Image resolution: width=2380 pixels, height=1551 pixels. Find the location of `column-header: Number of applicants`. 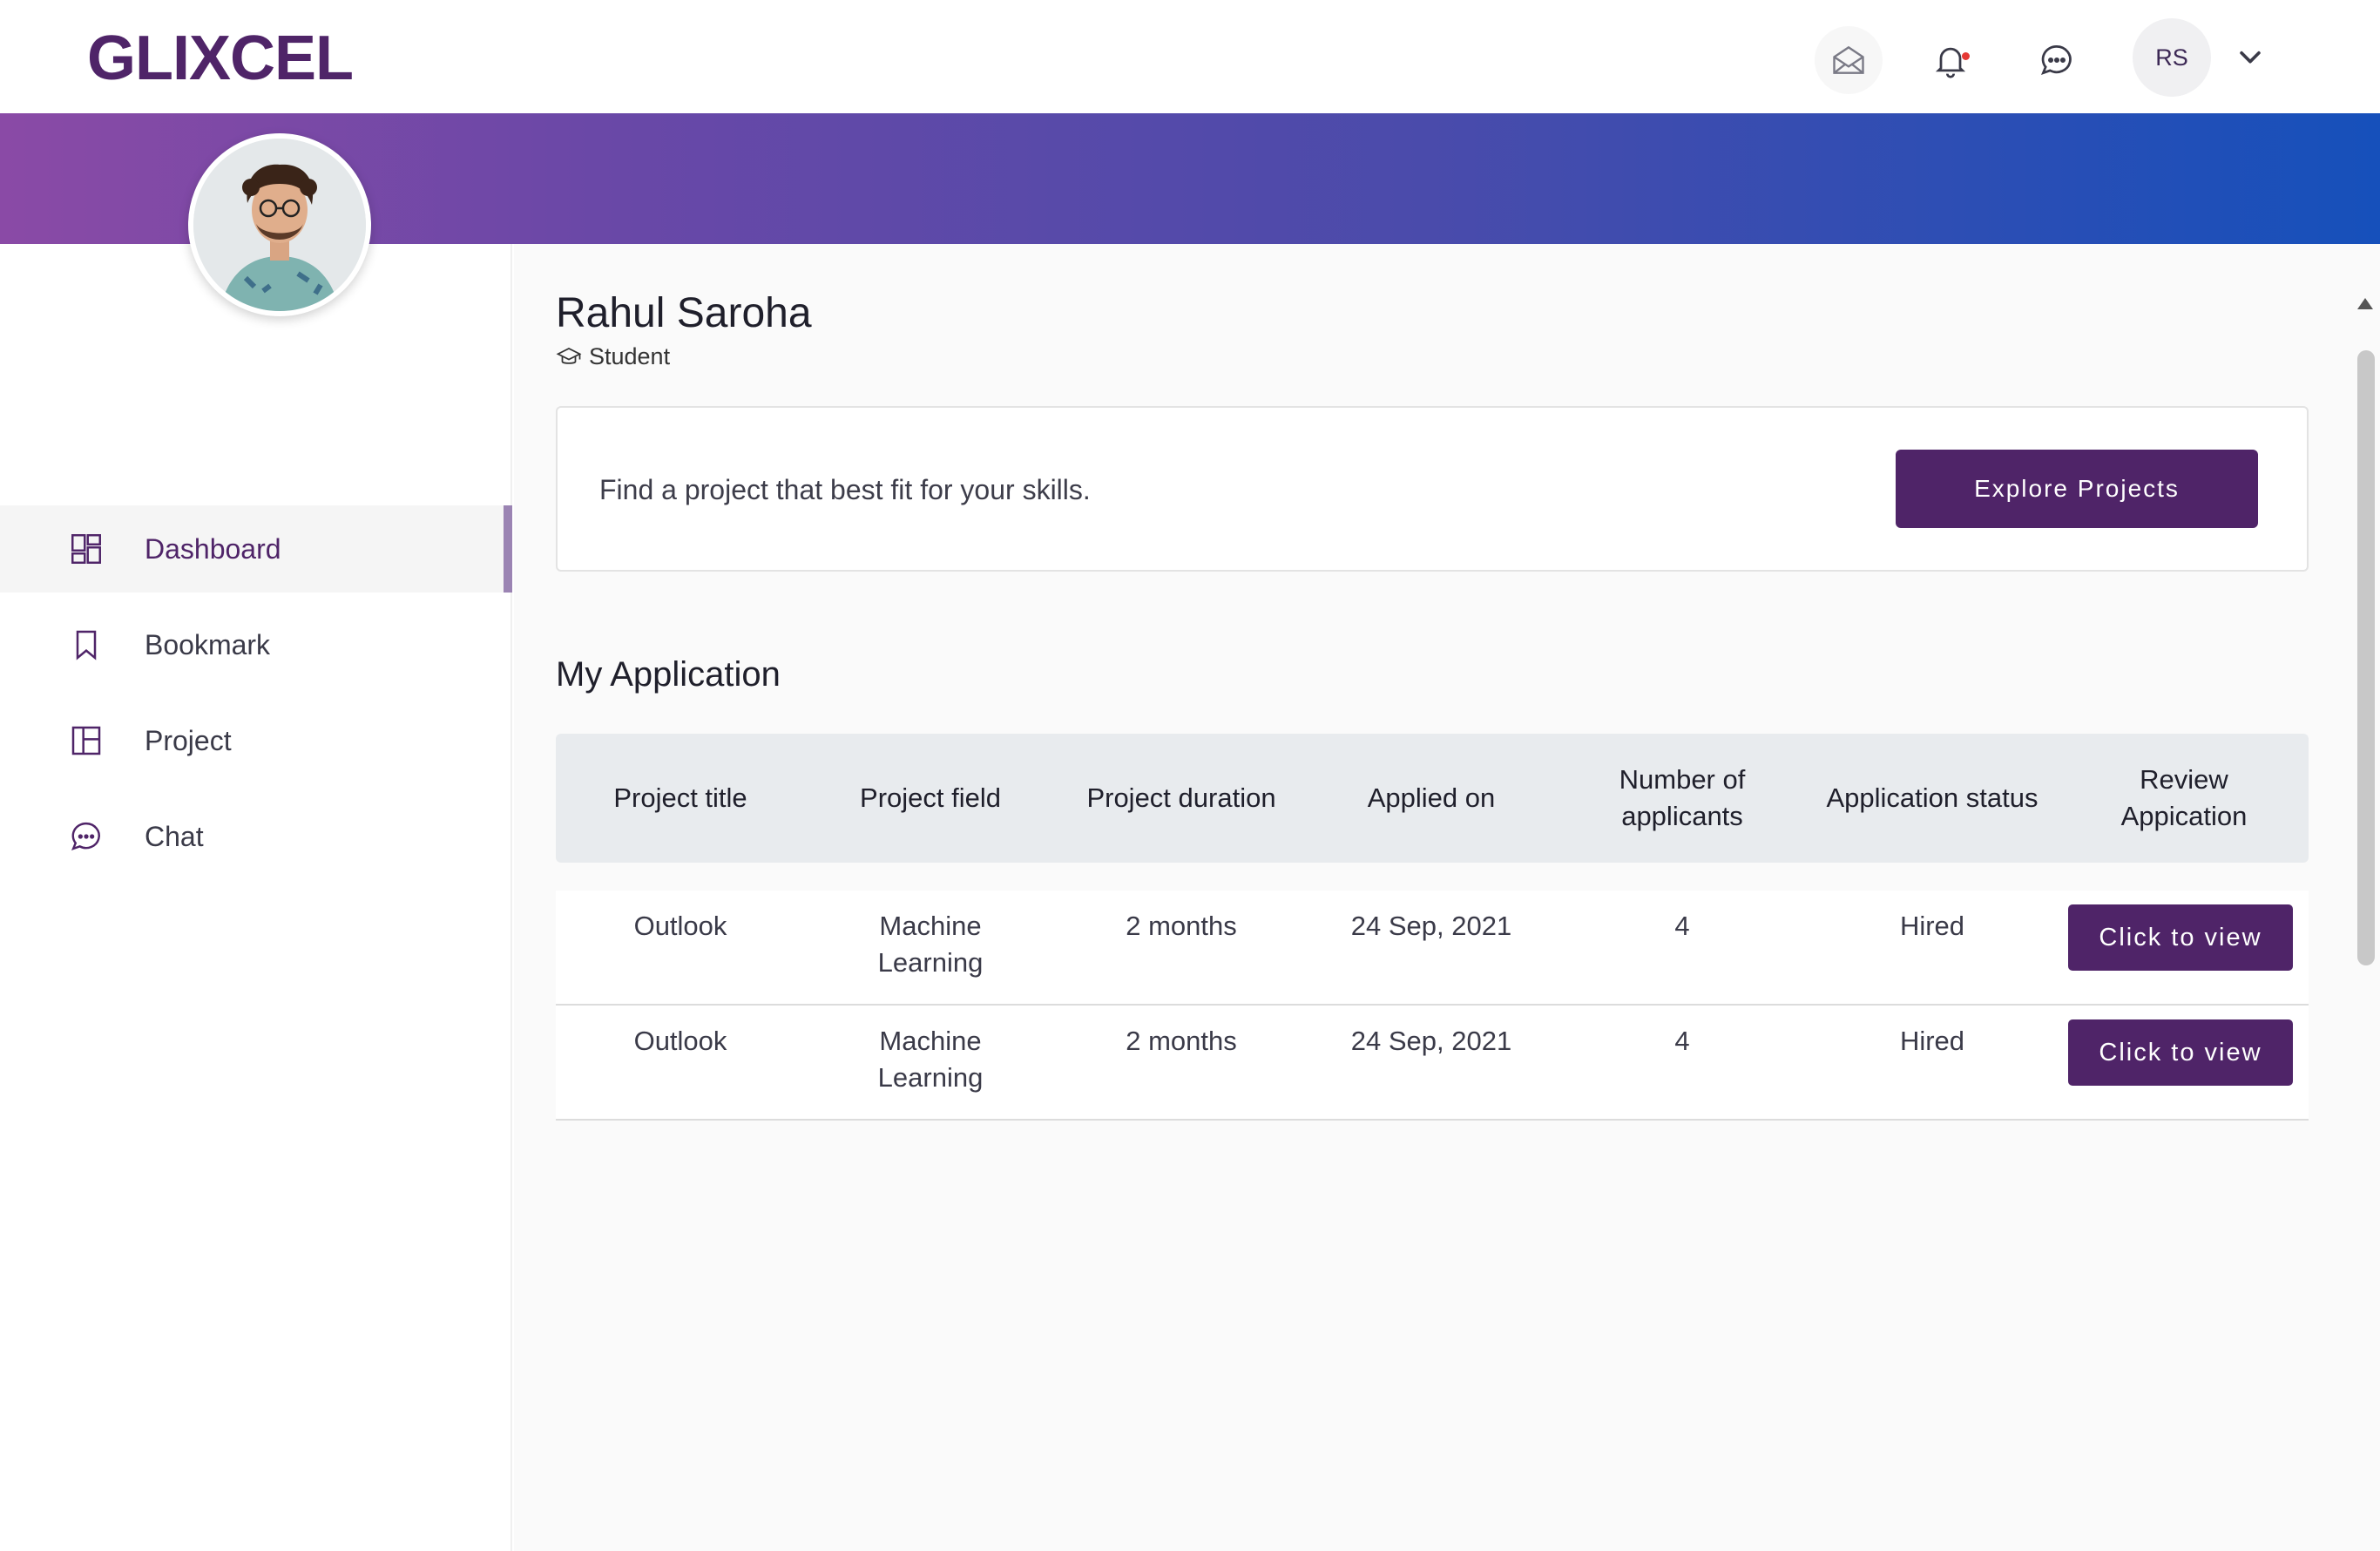

column-header: Number of applicants is located at coordinates (1682, 797).